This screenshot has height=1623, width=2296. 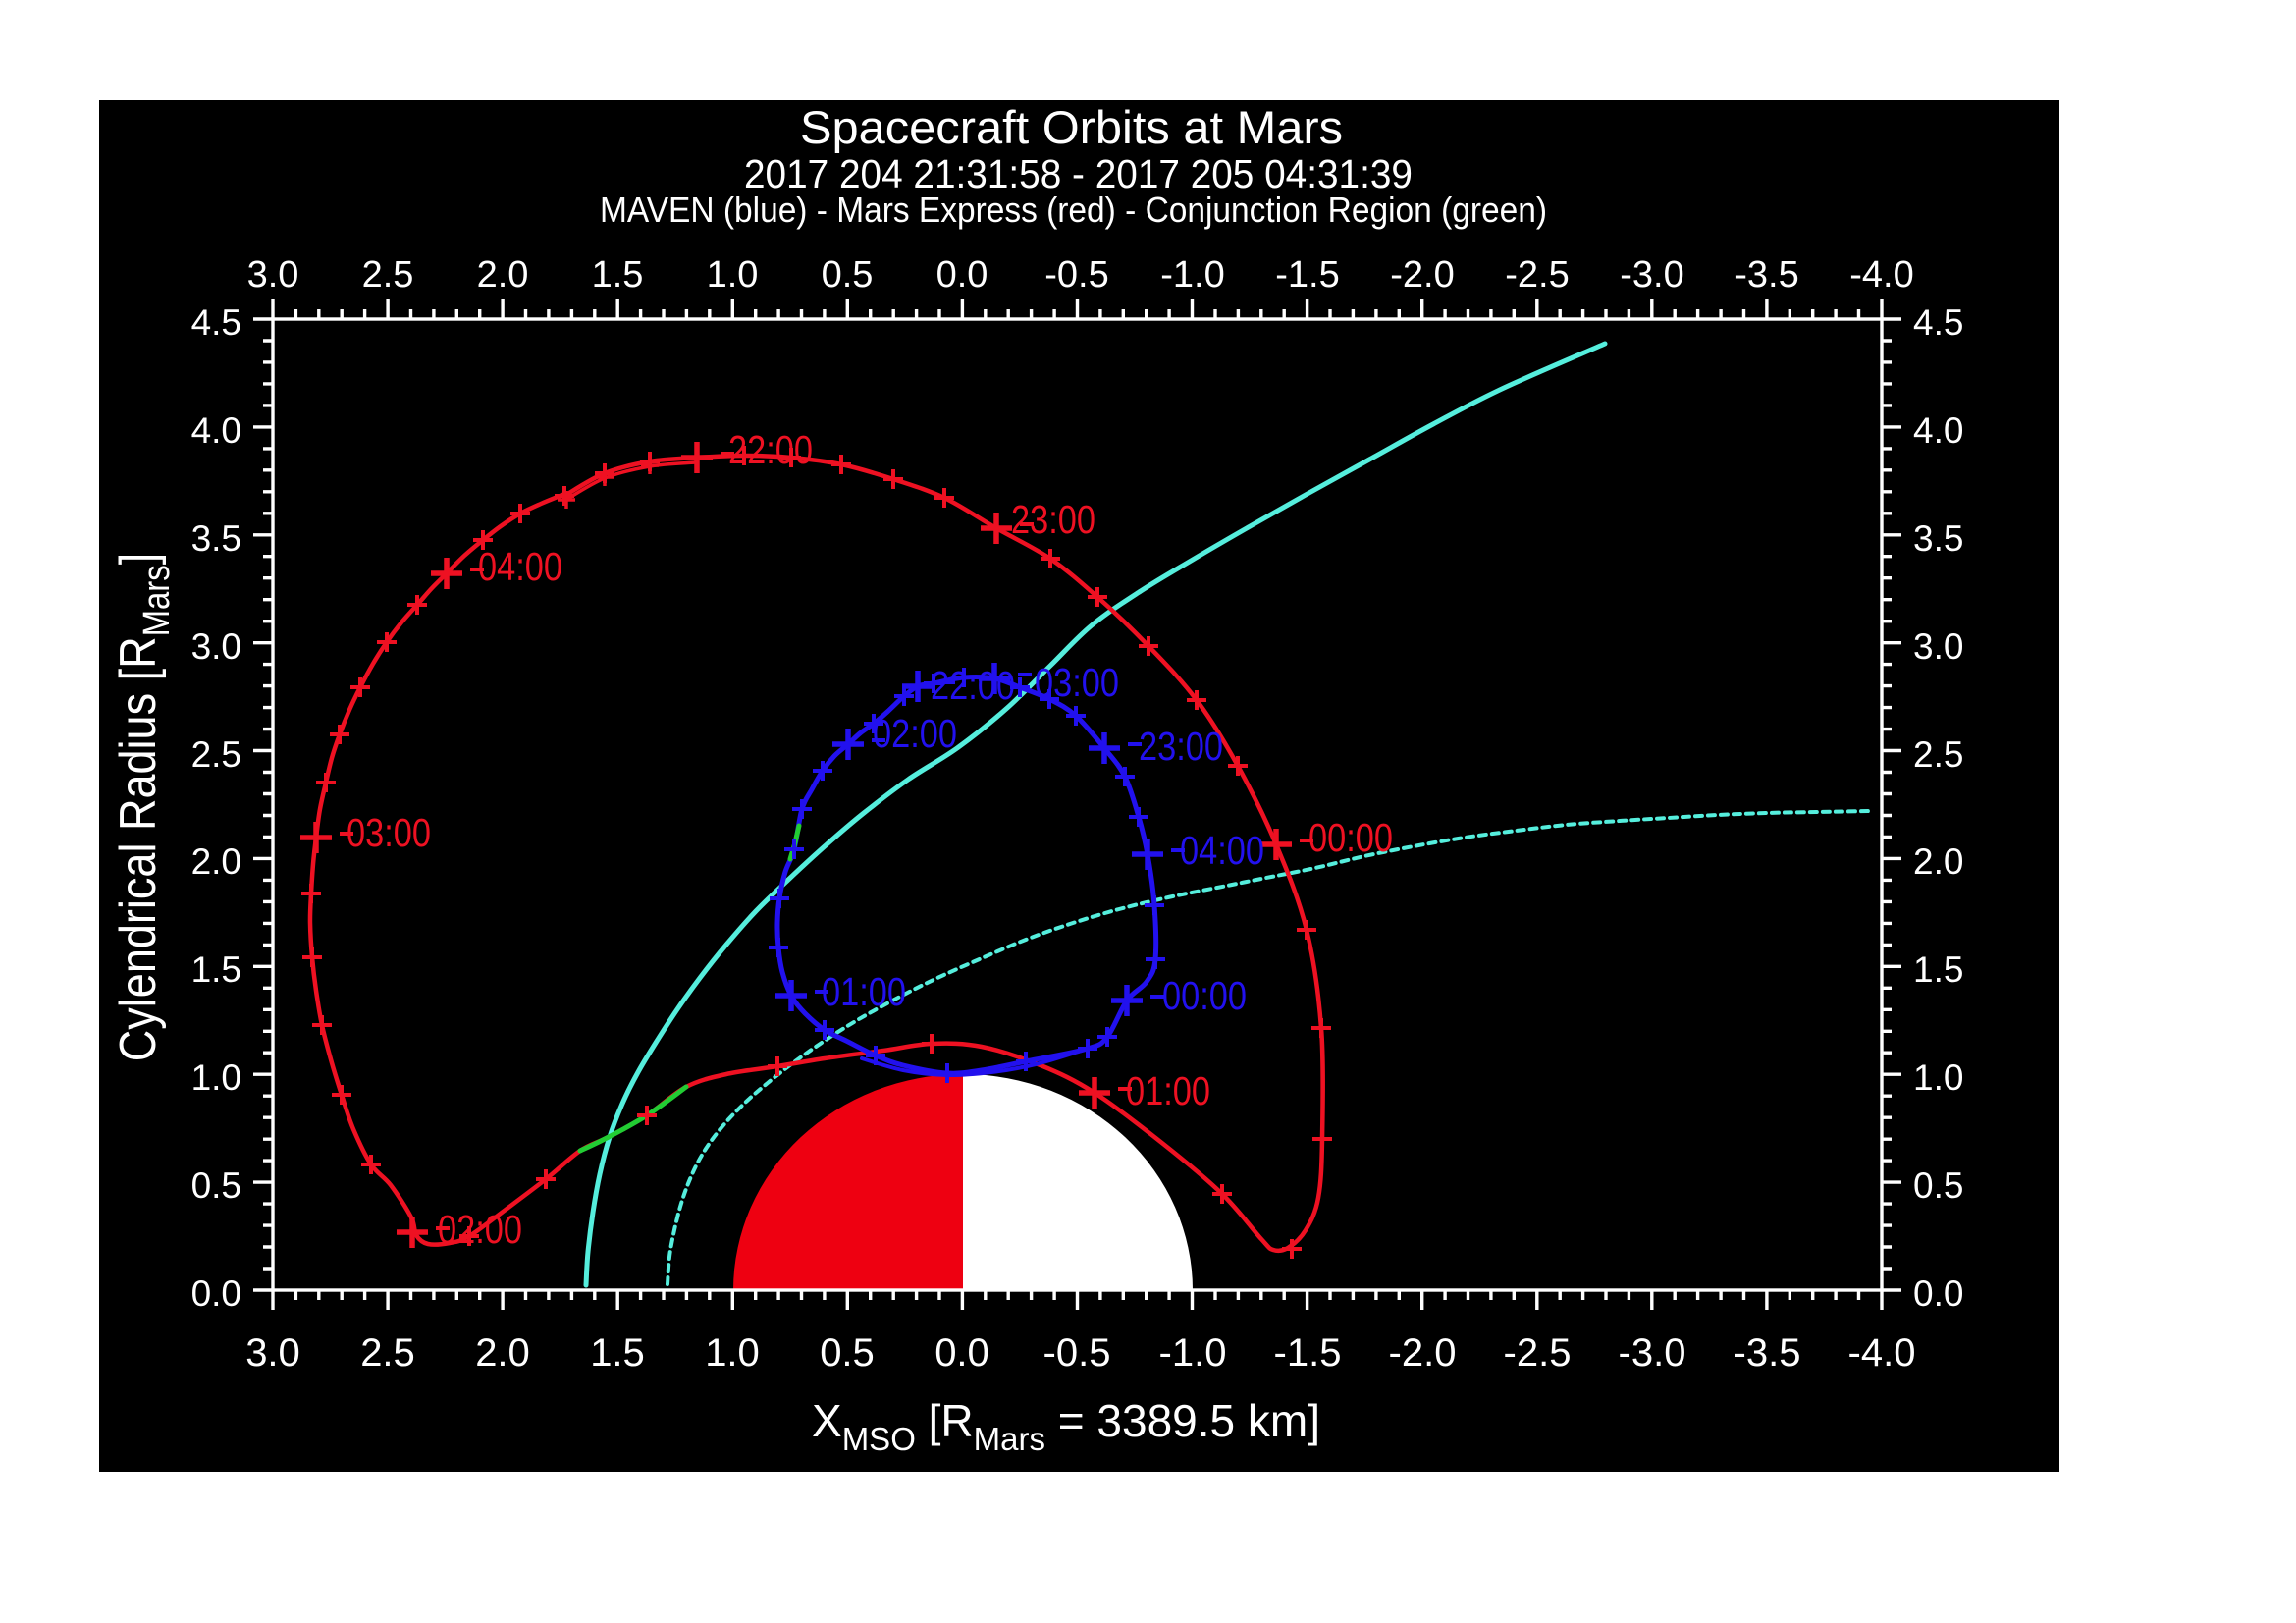 I want to click on svg-text: Cylendrical Radius [RMars], so click(x=144, y=807).